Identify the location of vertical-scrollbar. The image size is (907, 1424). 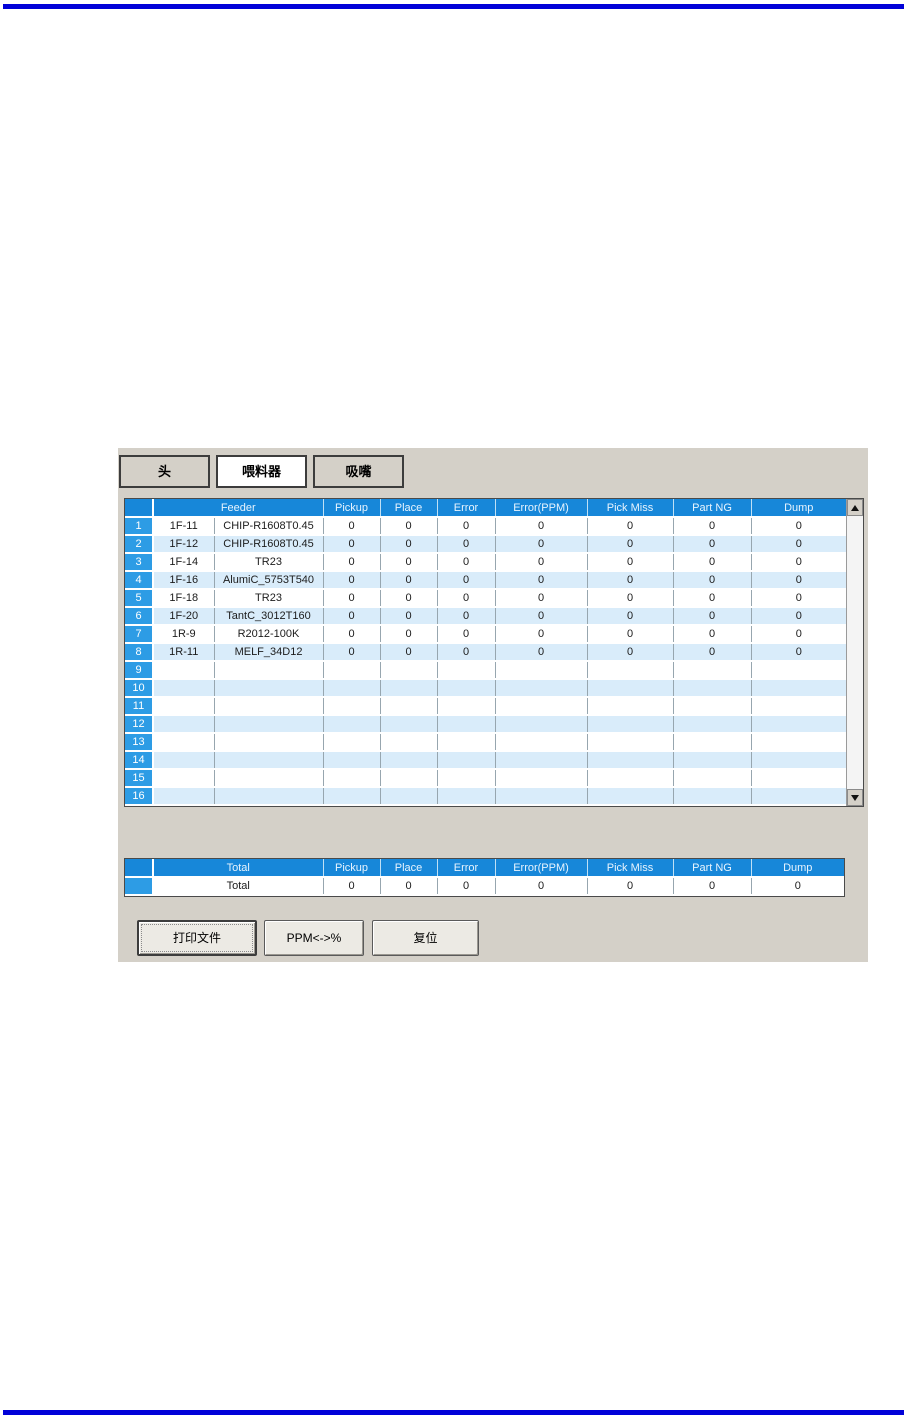
(854, 652).